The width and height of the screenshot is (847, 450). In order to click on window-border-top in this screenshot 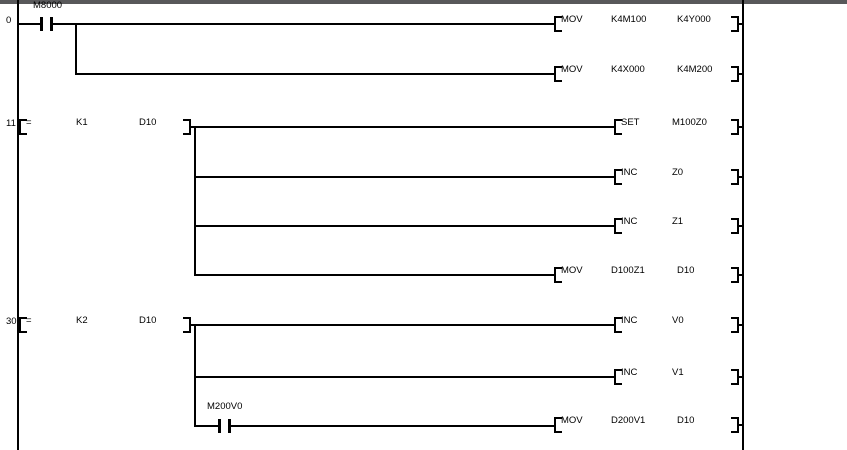, I will do `click(423, 2)`.